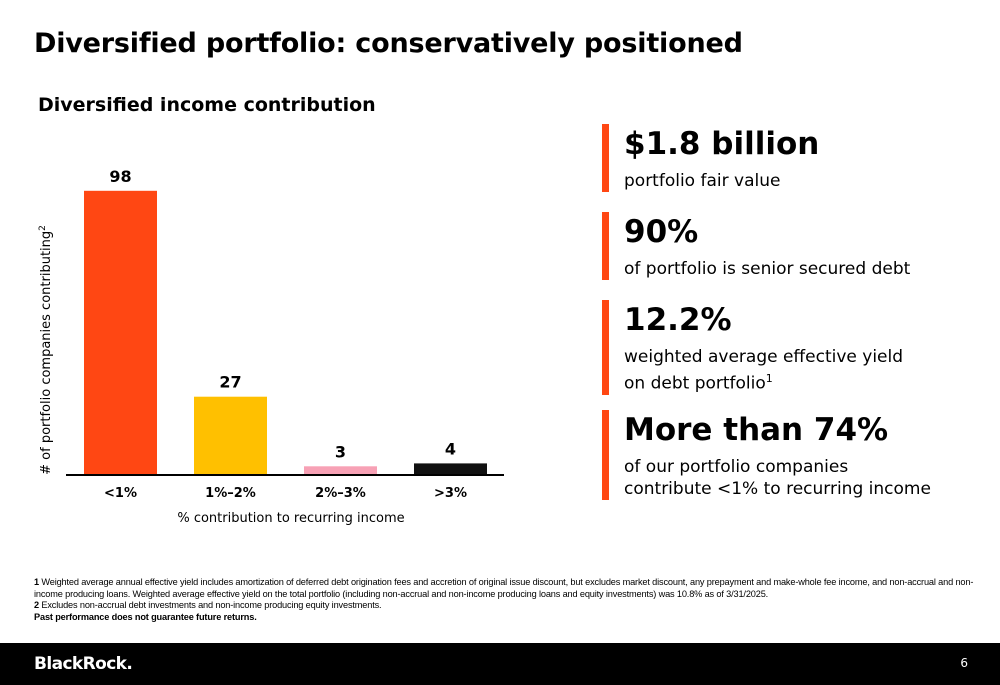 This screenshot has width=1000, height=685. What do you see at coordinates (290, 518) in the screenshot?
I see `x-axis-title: % contribution to recurring income` at bounding box center [290, 518].